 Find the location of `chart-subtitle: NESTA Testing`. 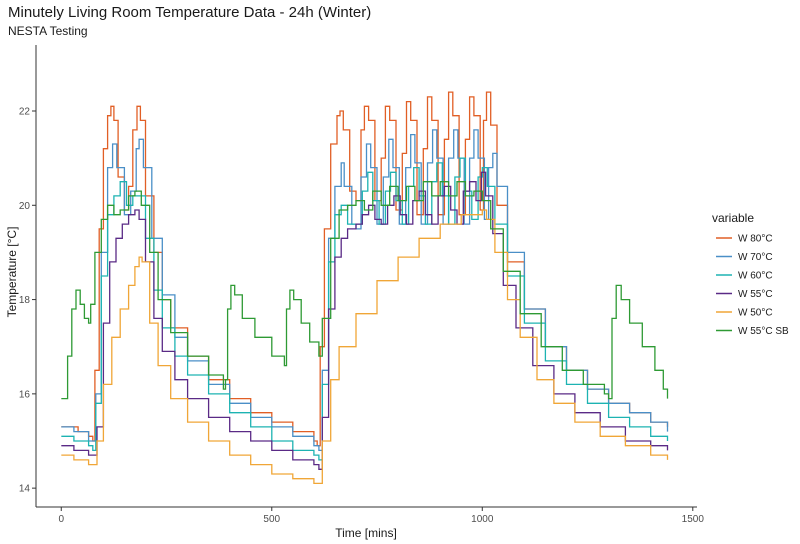

chart-subtitle: NESTA Testing is located at coordinates (48, 31).